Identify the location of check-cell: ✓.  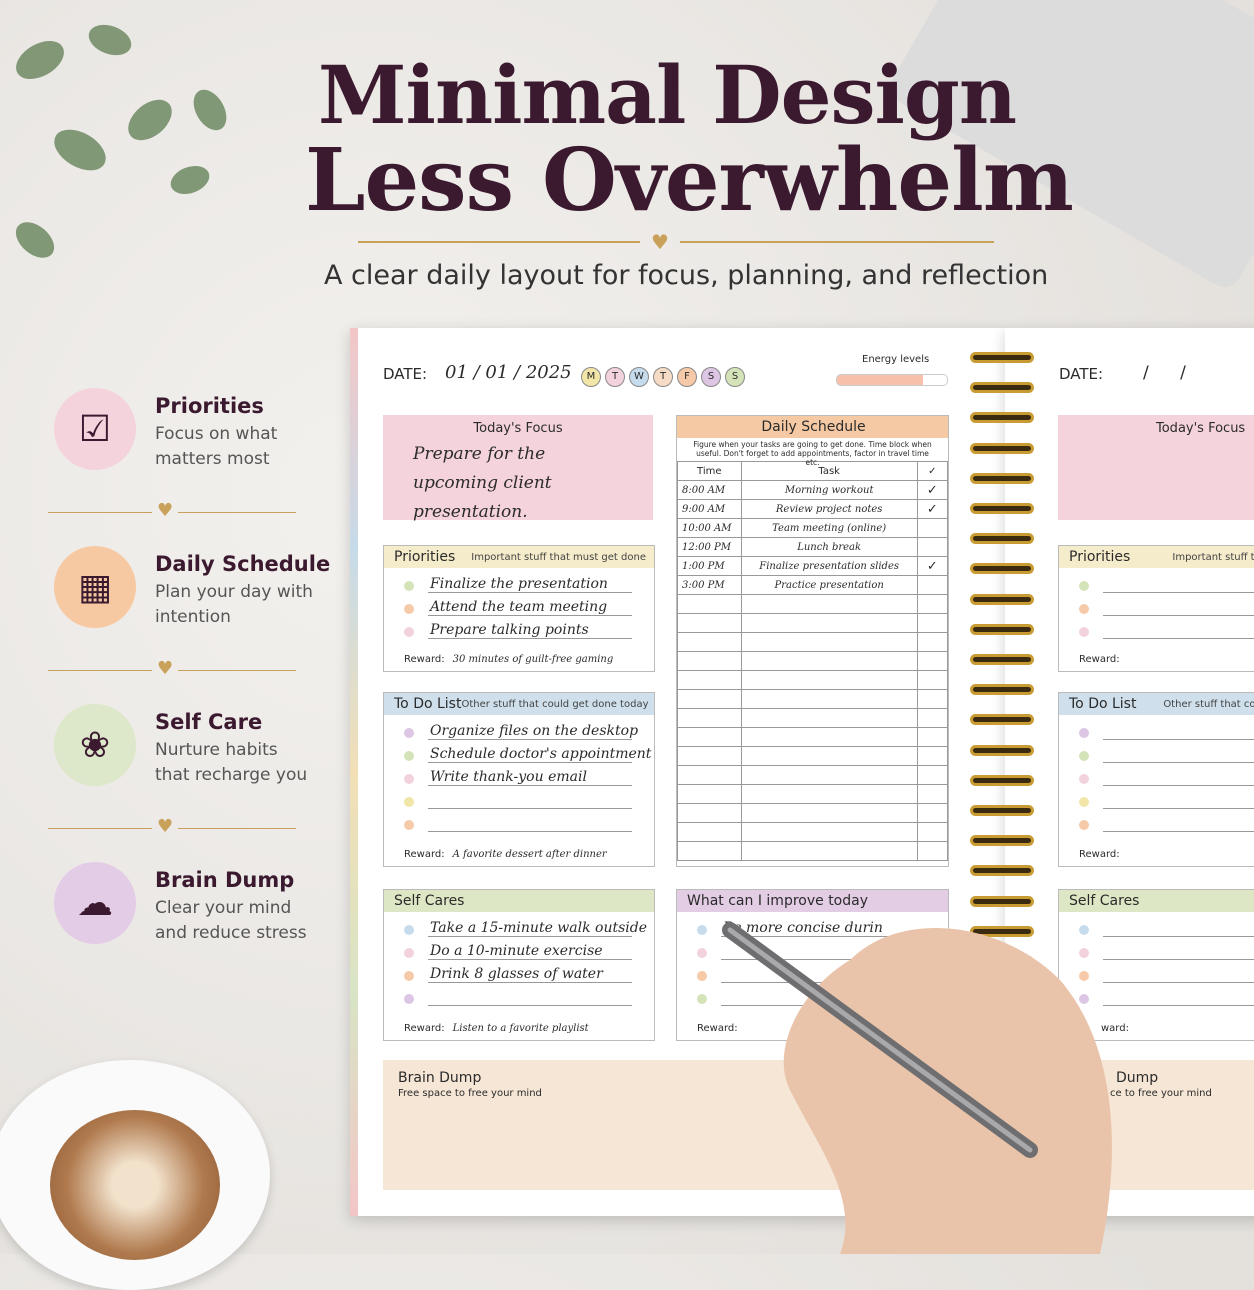
(932, 490).